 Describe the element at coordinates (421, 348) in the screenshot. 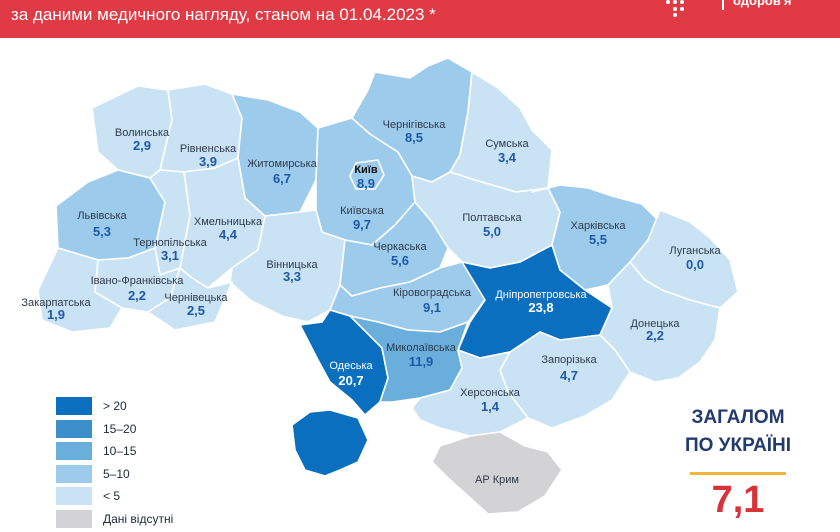

I see `region-name-mykolaivska: Миколаївська` at that location.